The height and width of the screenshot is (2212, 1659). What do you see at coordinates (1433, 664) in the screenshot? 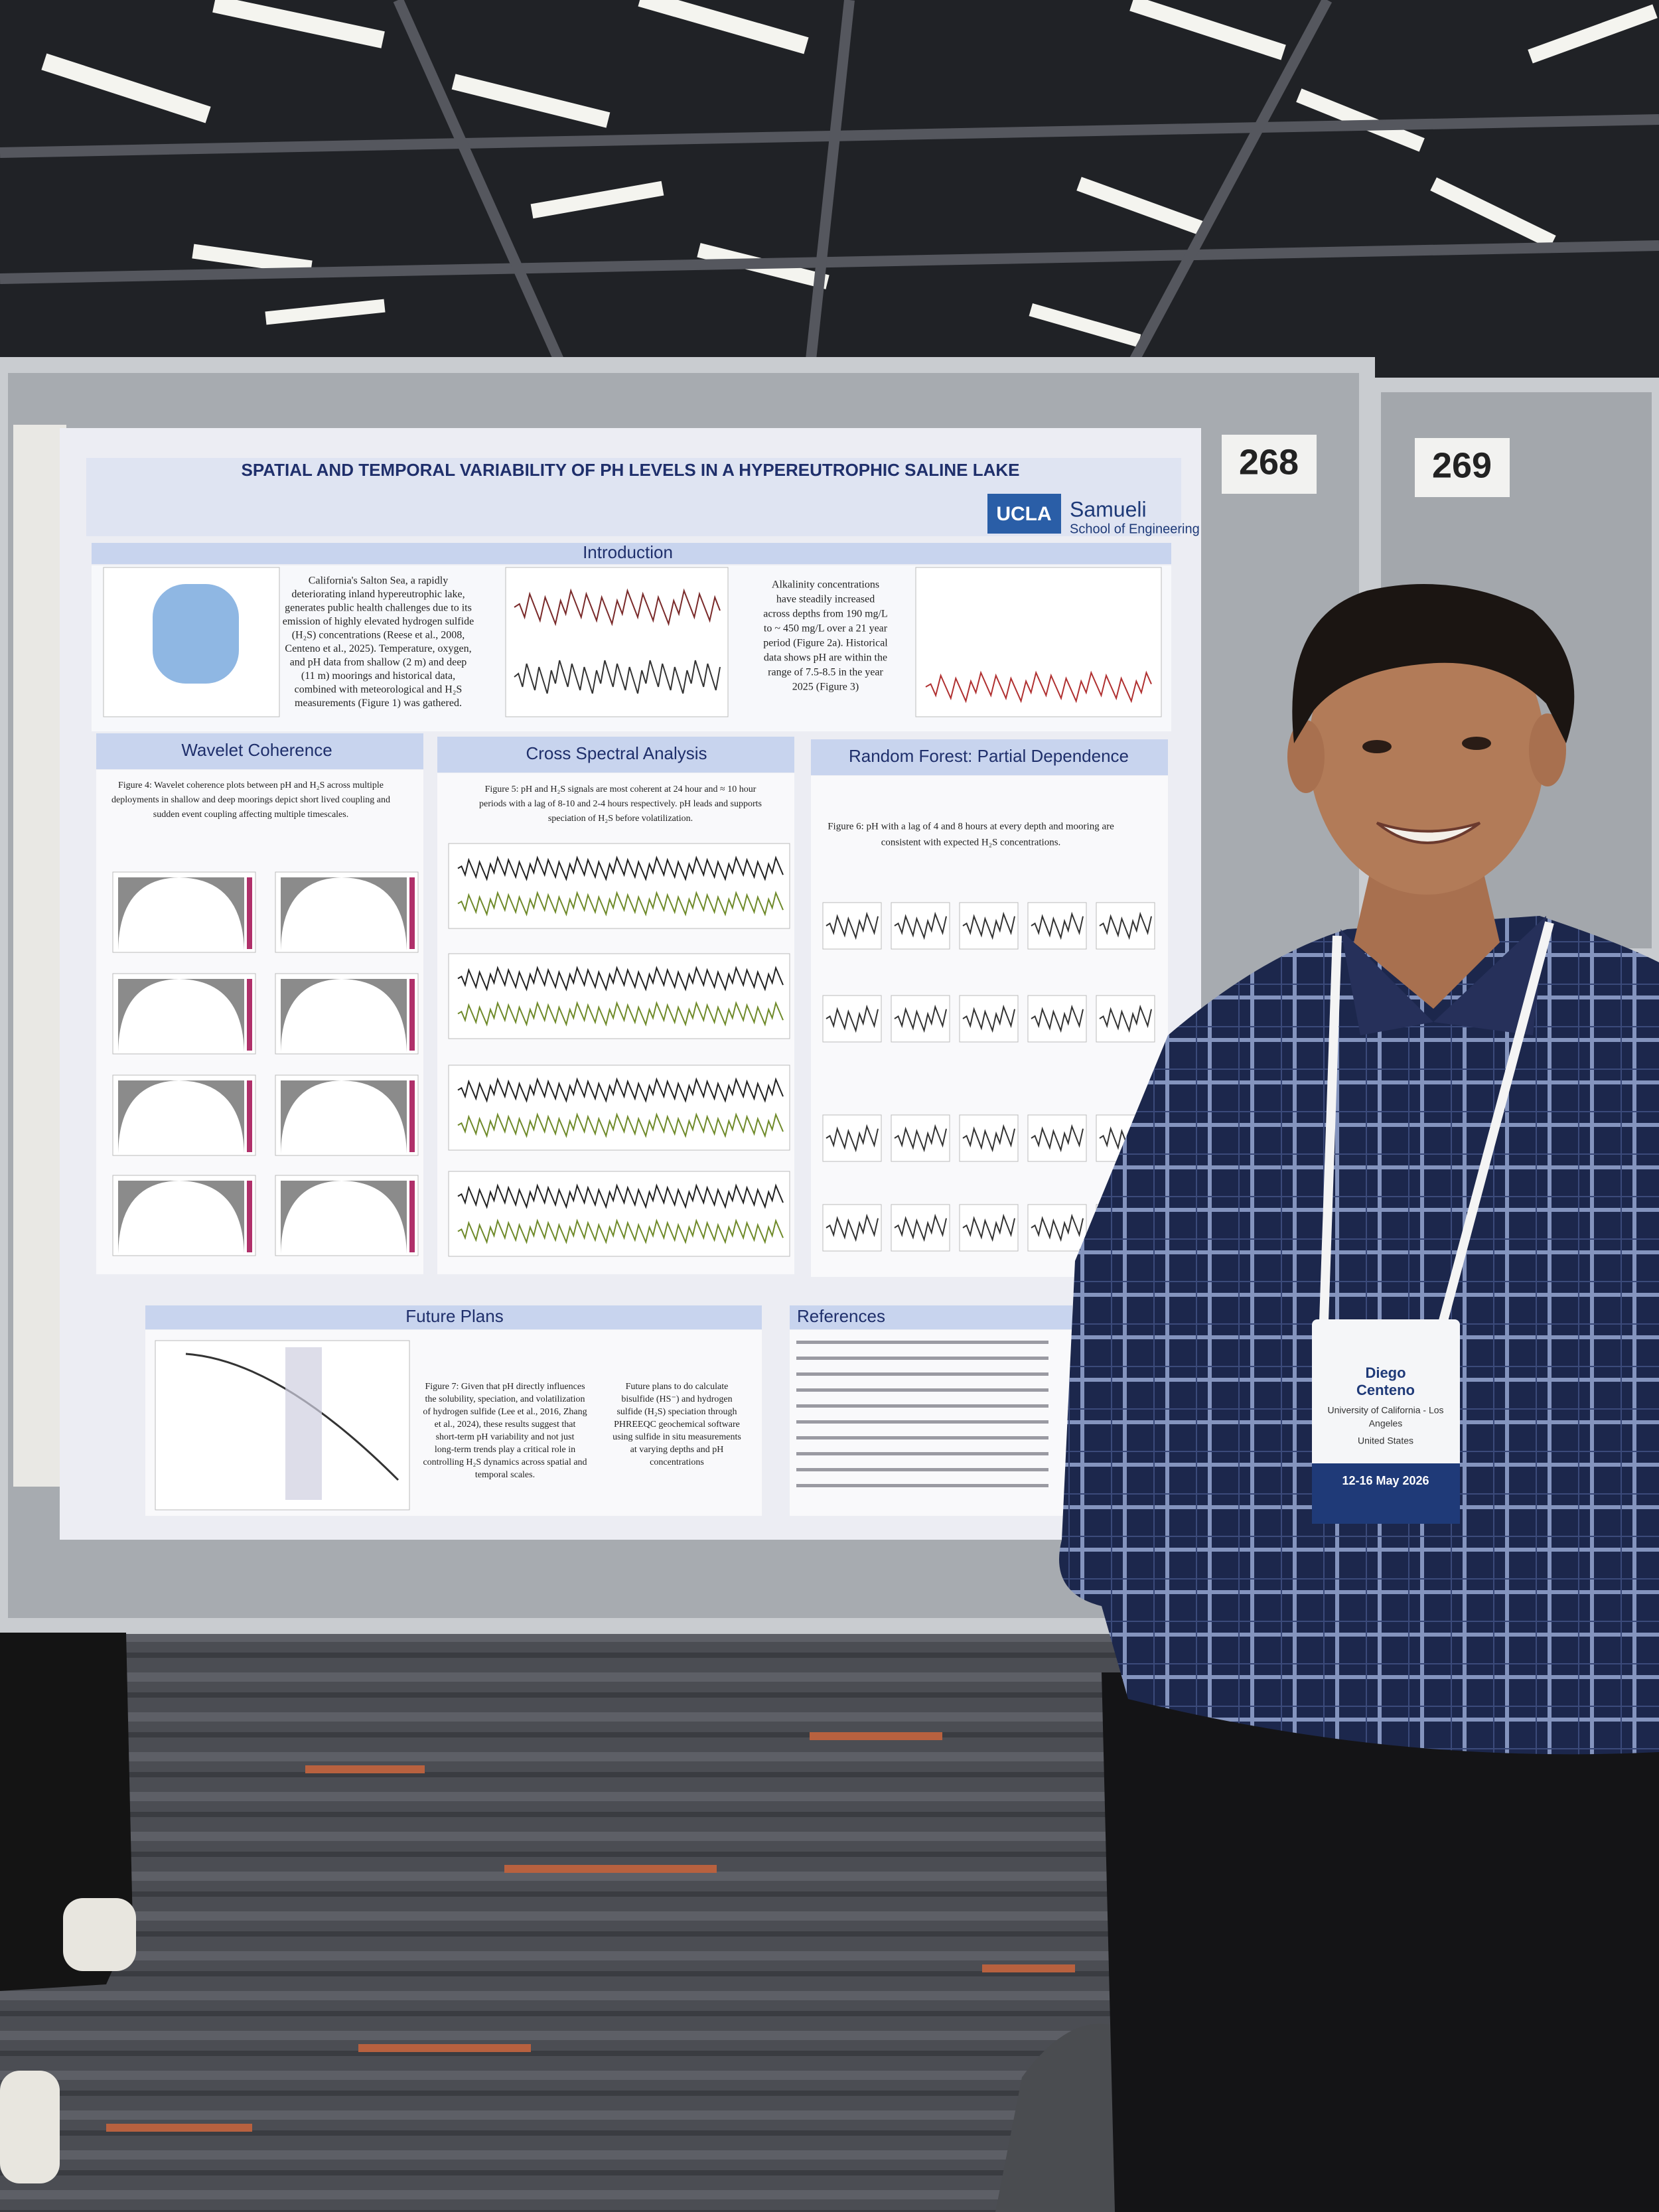
I see `hair` at bounding box center [1433, 664].